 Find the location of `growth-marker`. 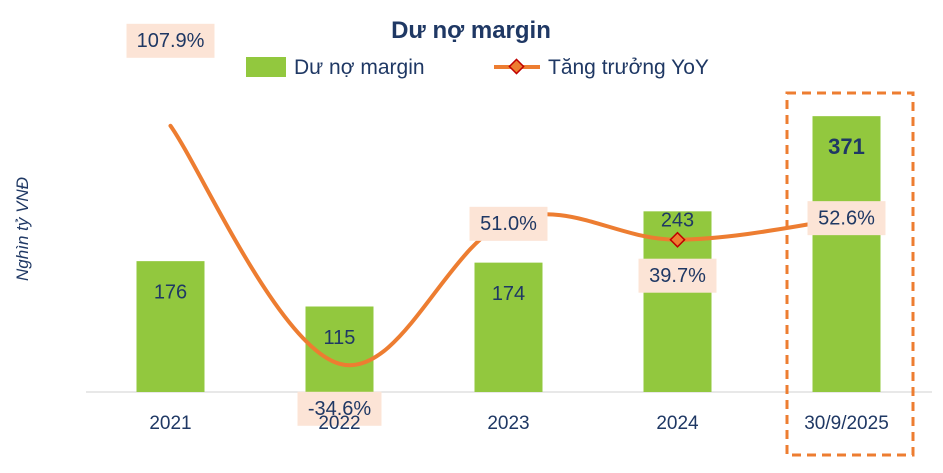

growth-marker is located at coordinates (677, 239).